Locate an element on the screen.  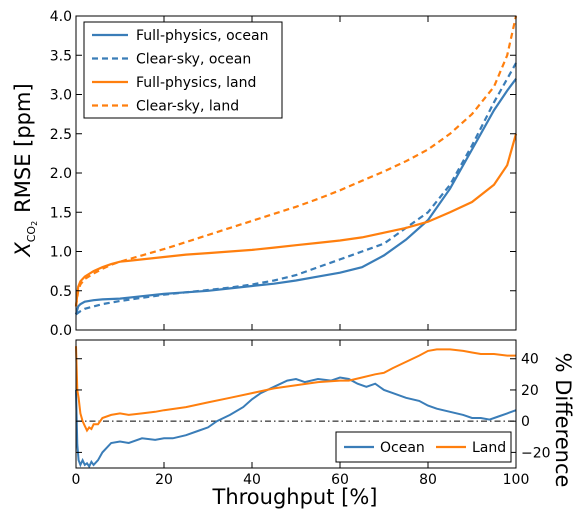
ylabel-subsub: 2 is located at coordinates (34, 223).